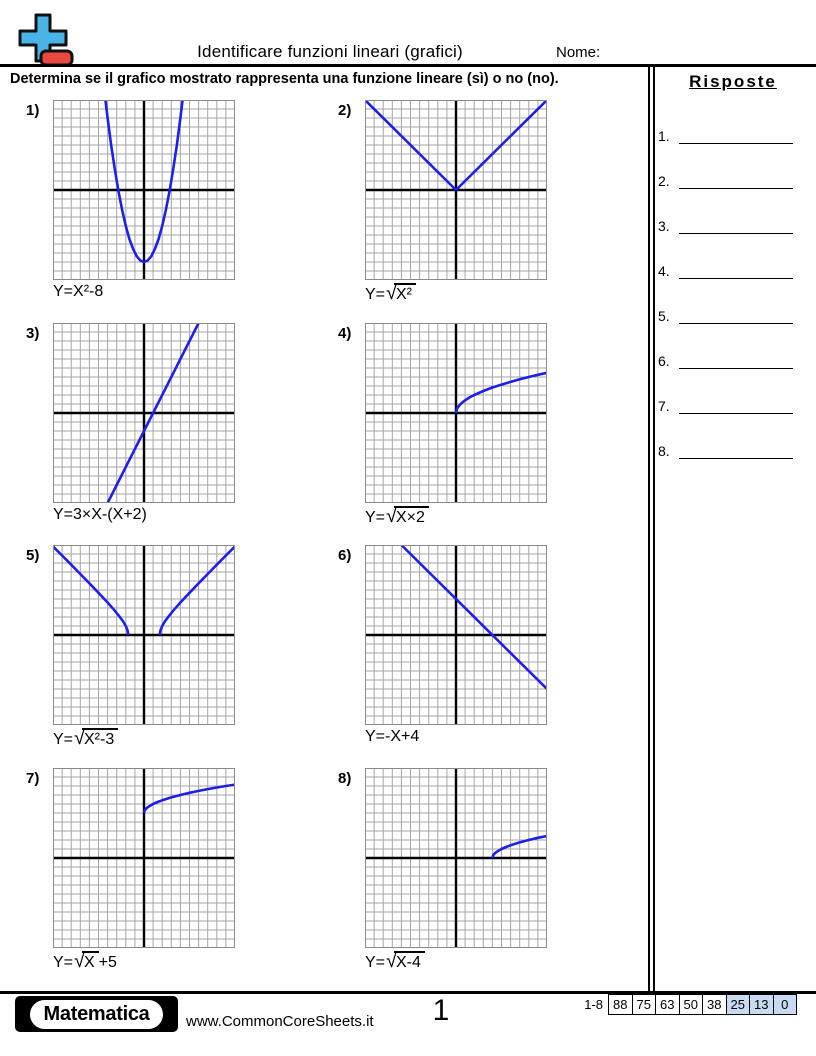  What do you see at coordinates (690, 1004) in the screenshot?
I see `score-cell-50: 50` at bounding box center [690, 1004].